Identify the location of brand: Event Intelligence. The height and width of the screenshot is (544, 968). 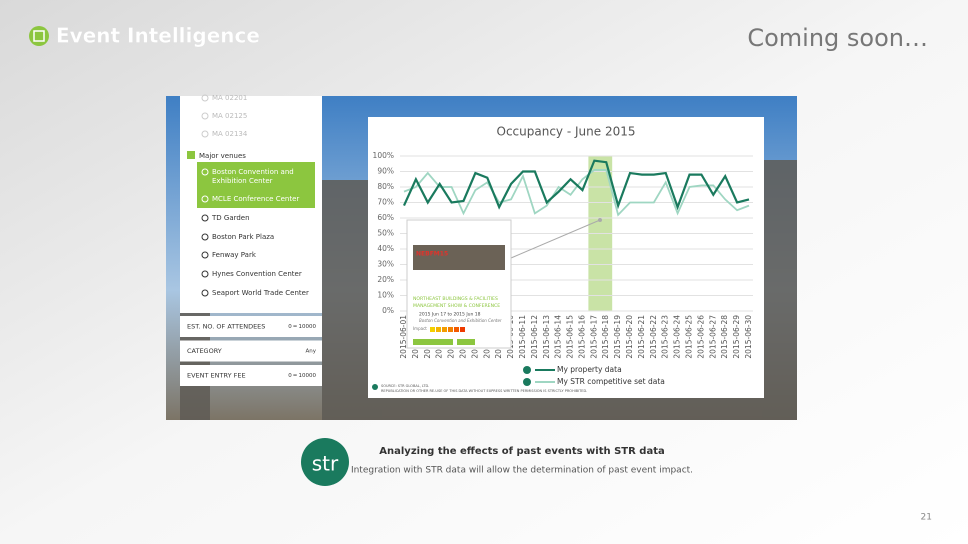
(158, 36).